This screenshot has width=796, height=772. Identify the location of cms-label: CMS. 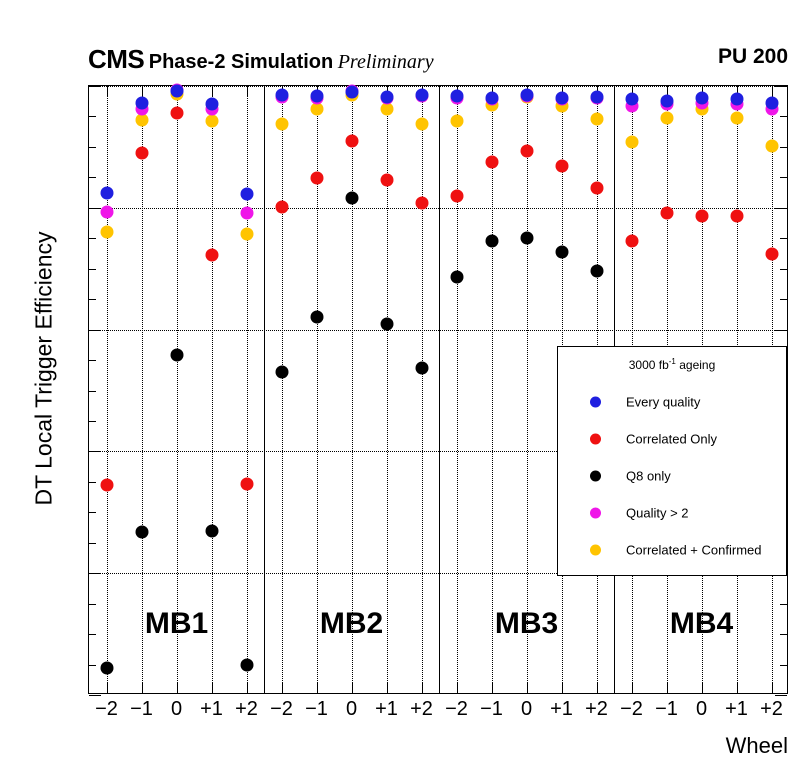
(116, 59).